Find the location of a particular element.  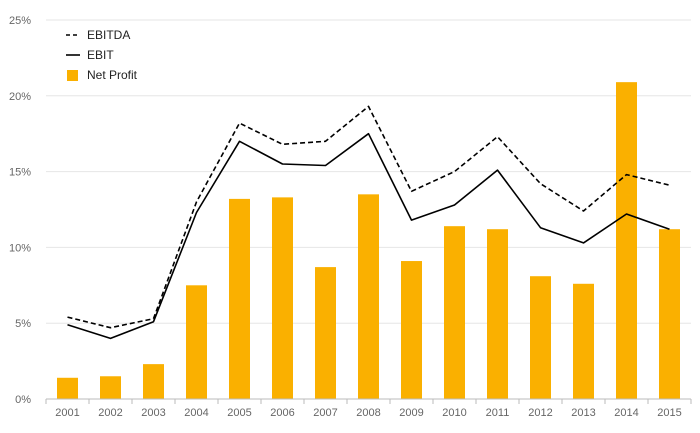

x-tick-label: 2013 is located at coordinates (583, 413).